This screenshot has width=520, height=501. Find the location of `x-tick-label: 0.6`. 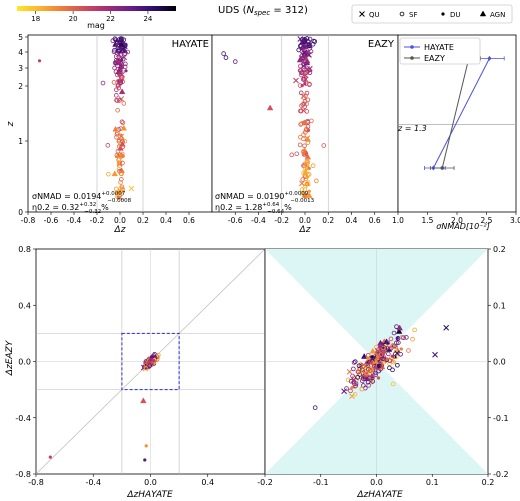

x-tick-label: 0.6 is located at coordinates (375, 220).